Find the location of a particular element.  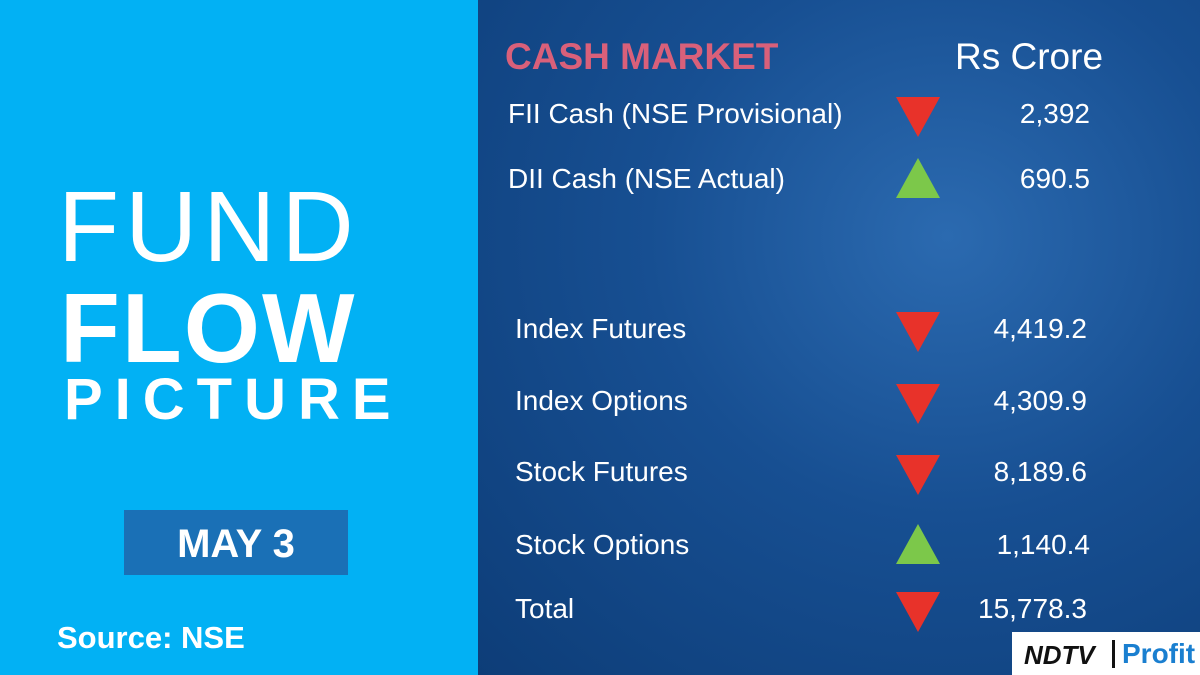

unit-label: Rs Crore is located at coordinates (1029, 56).